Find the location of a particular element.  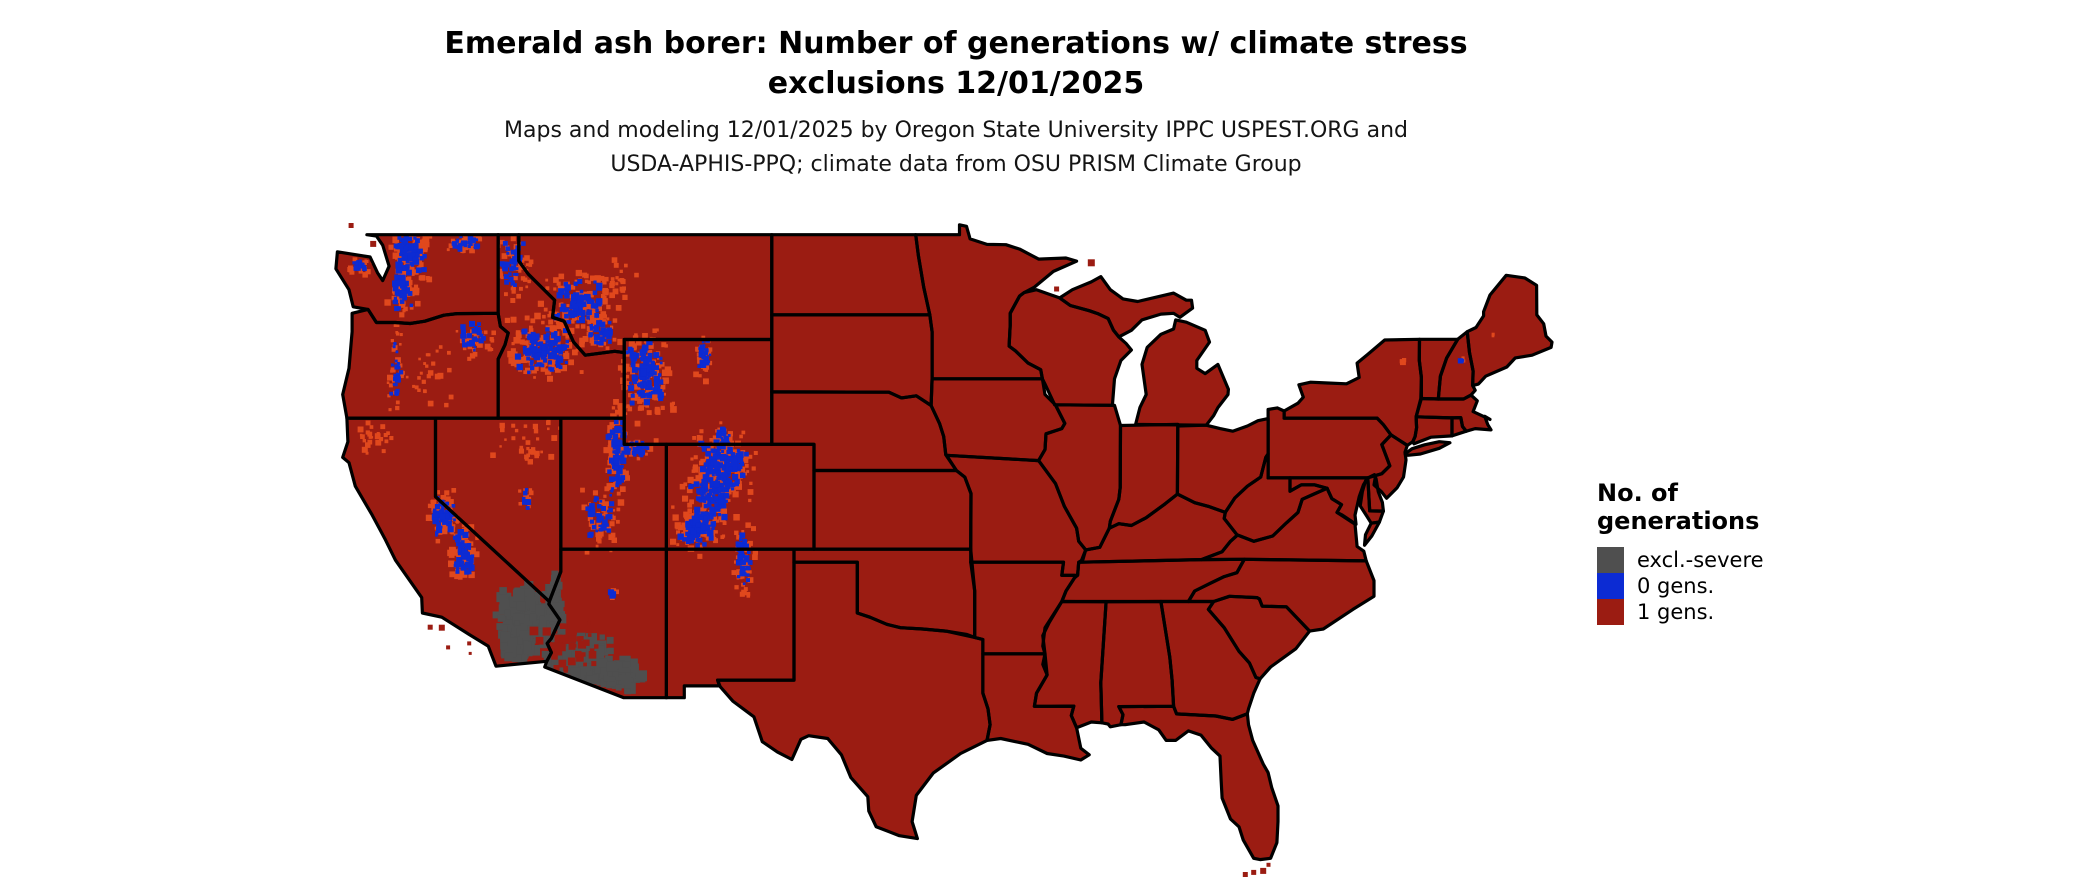

legend-item: 0 gens. is located at coordinates (1680, 586).